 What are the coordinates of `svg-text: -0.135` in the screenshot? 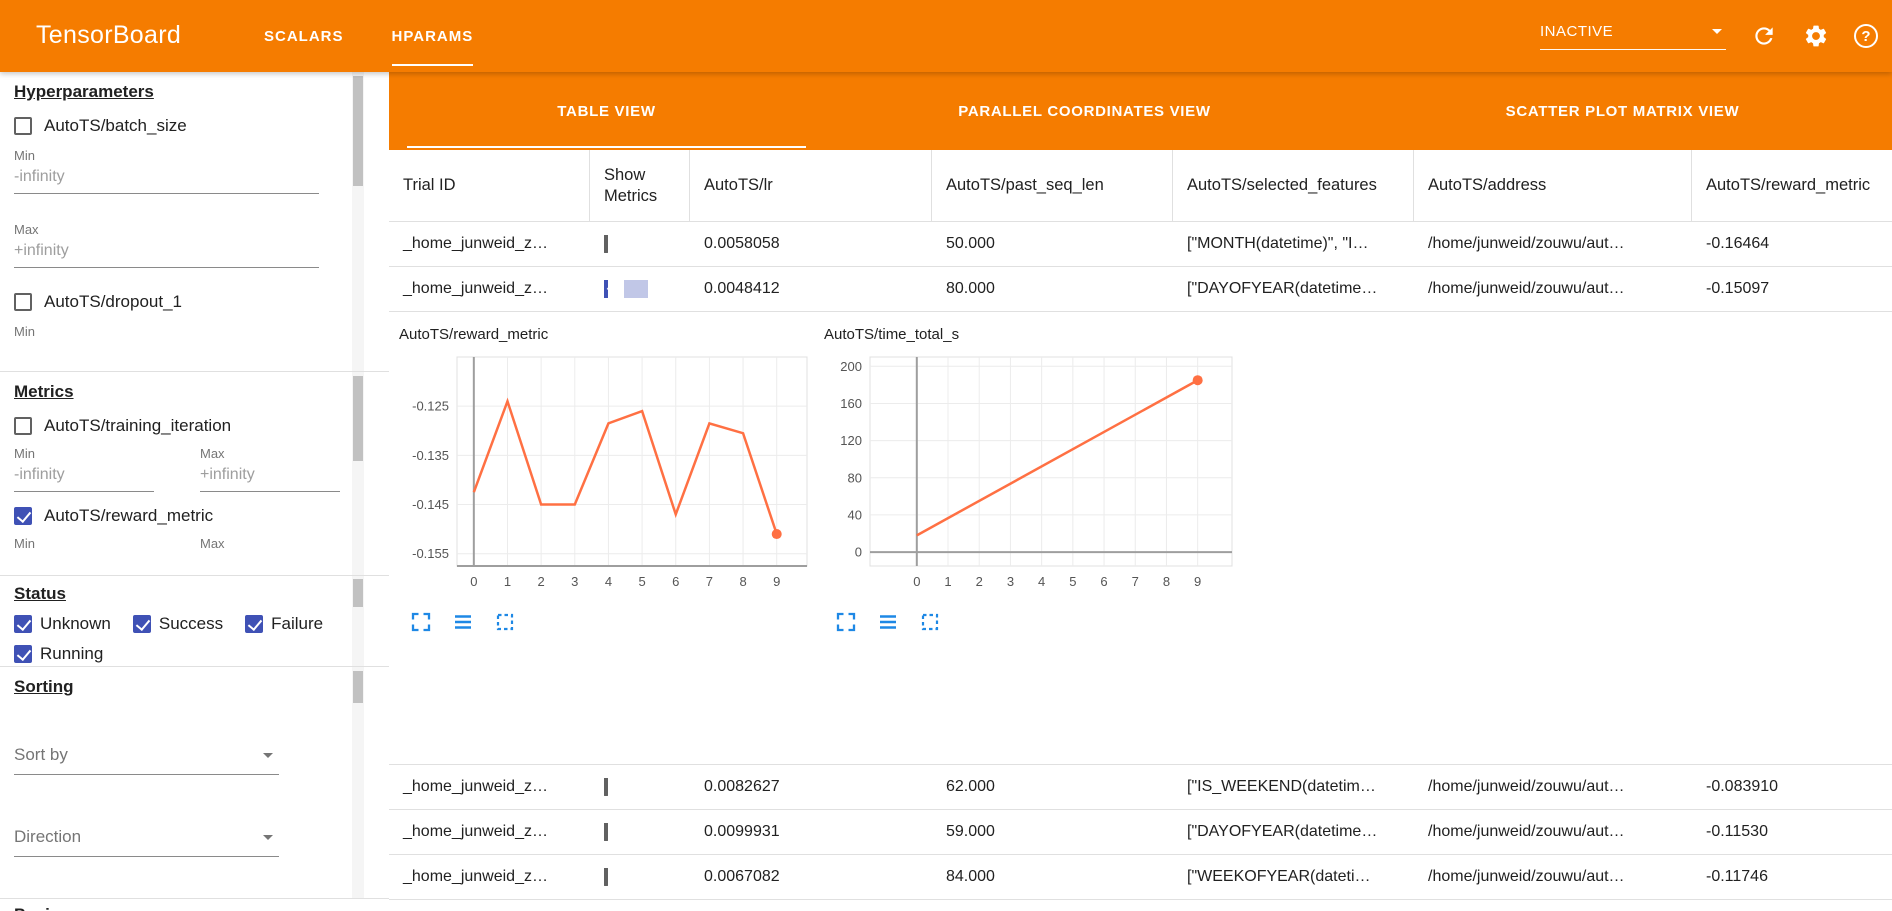 It's located at (430, 455).